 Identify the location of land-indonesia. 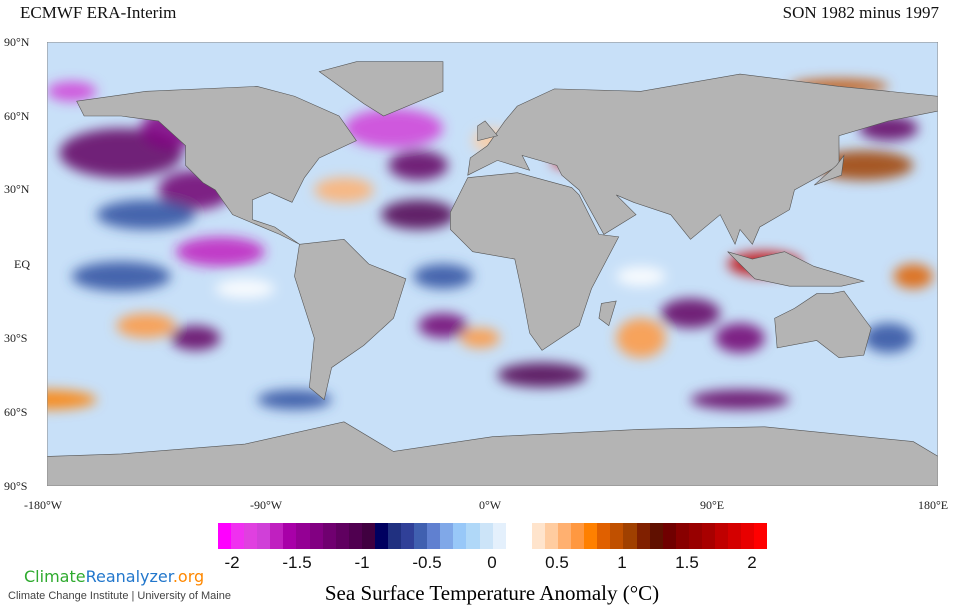
(796, 269).